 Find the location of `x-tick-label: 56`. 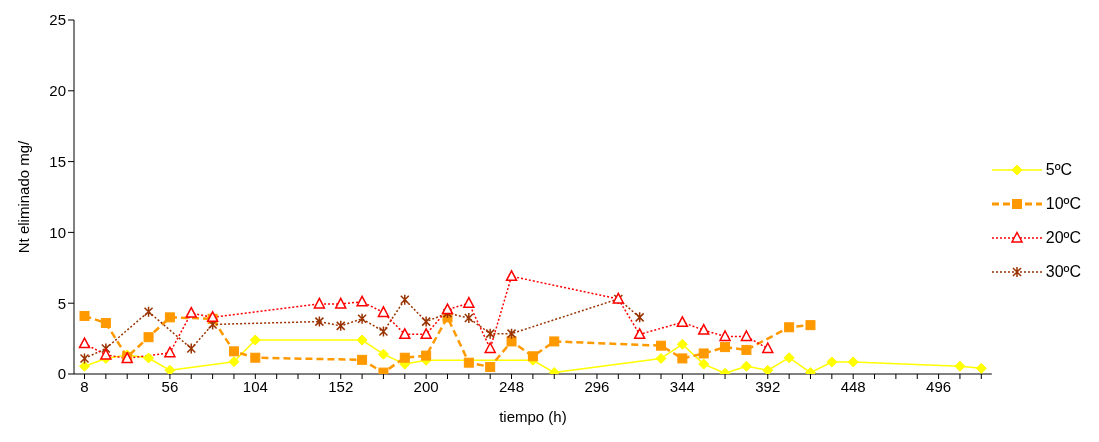

x-tick-label: 56 is located at coordinates (170, 386).